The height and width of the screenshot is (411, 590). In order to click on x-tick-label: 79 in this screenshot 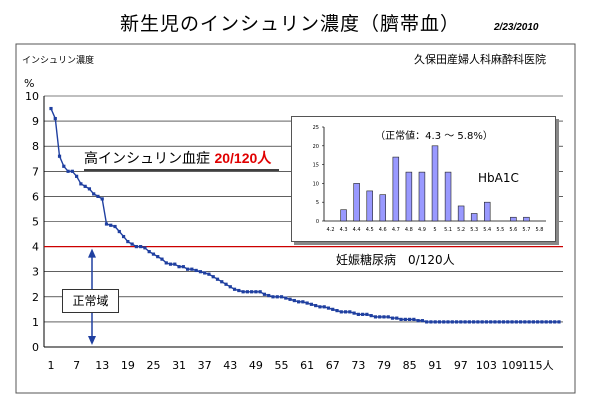, I will do `click(384, 365)`.